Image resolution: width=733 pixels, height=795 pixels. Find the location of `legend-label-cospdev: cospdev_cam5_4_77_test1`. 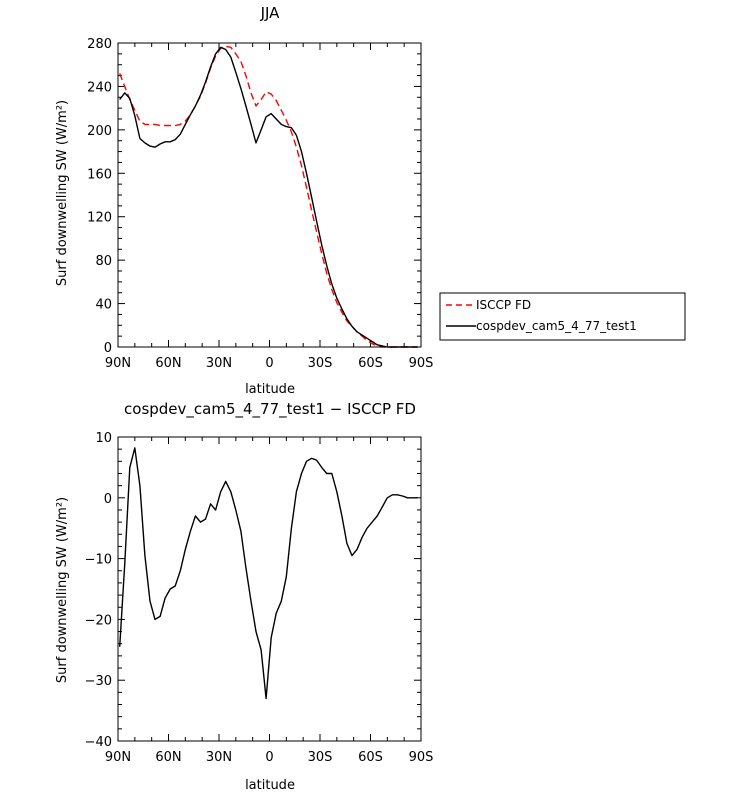

legend-label-cospdev: cospdev_cam5_4_77_test1 is located at coordinates (556, 326).